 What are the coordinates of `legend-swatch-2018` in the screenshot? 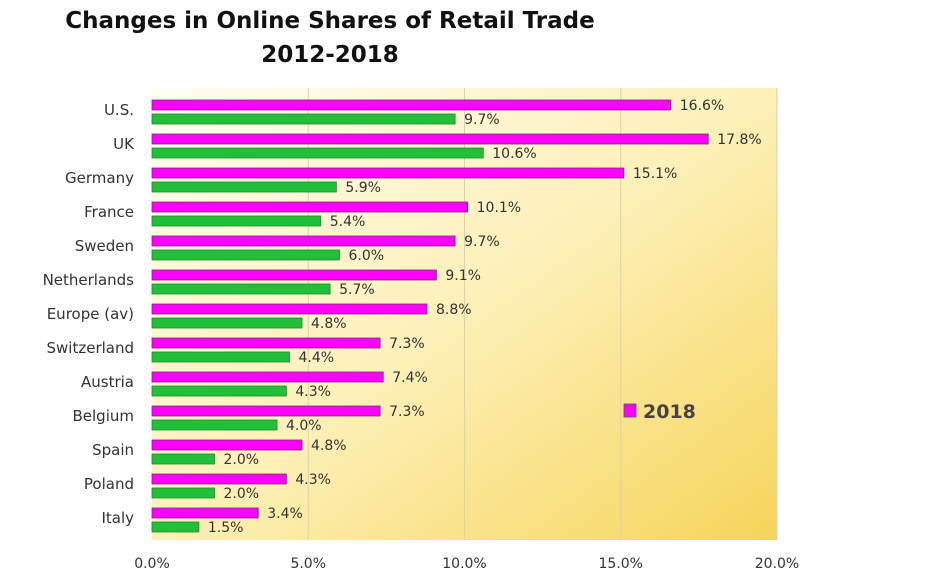 It's located at (630, 410).